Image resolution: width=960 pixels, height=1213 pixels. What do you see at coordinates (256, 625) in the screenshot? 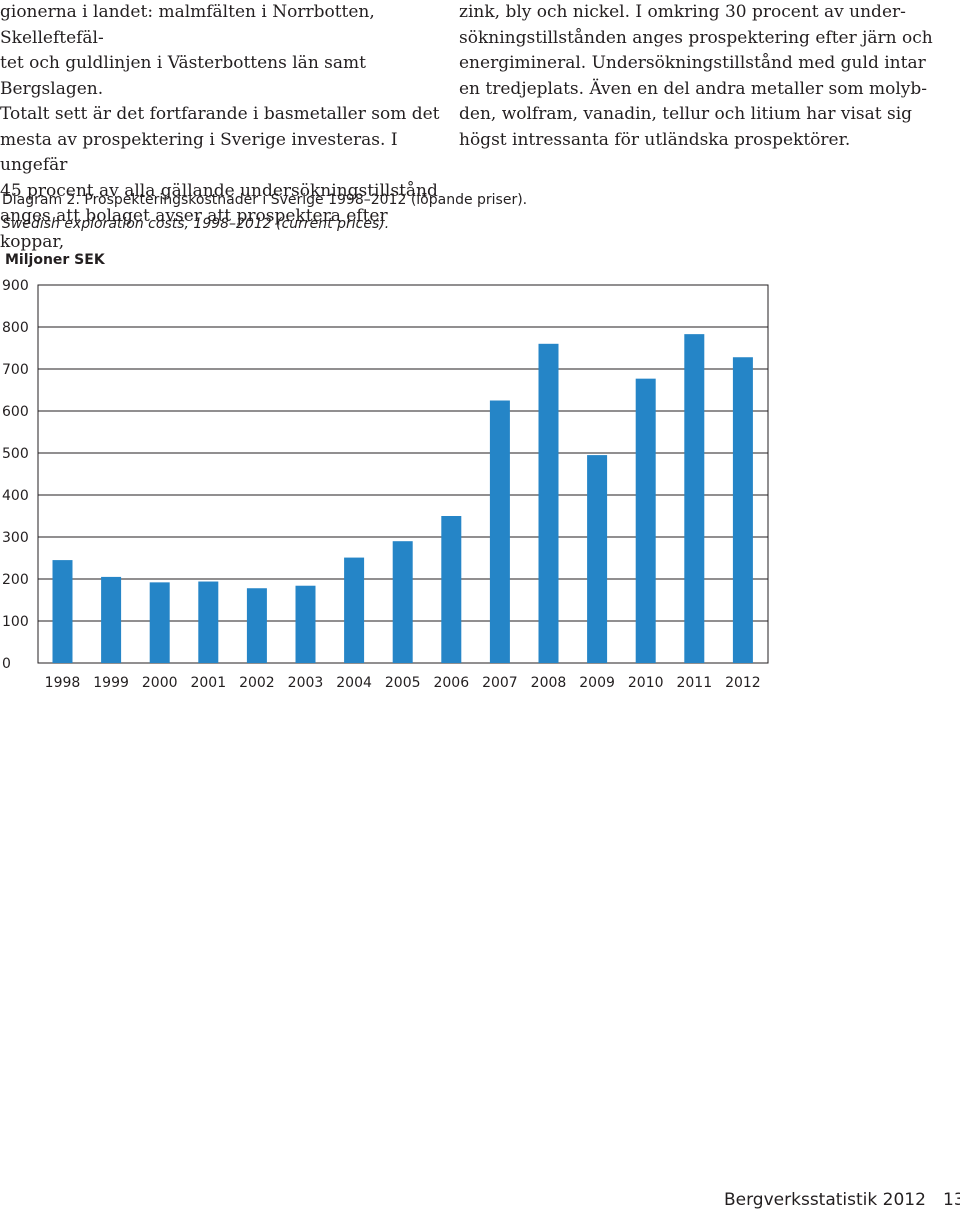
I see `bar-2002` at bounding box center [256, 625].